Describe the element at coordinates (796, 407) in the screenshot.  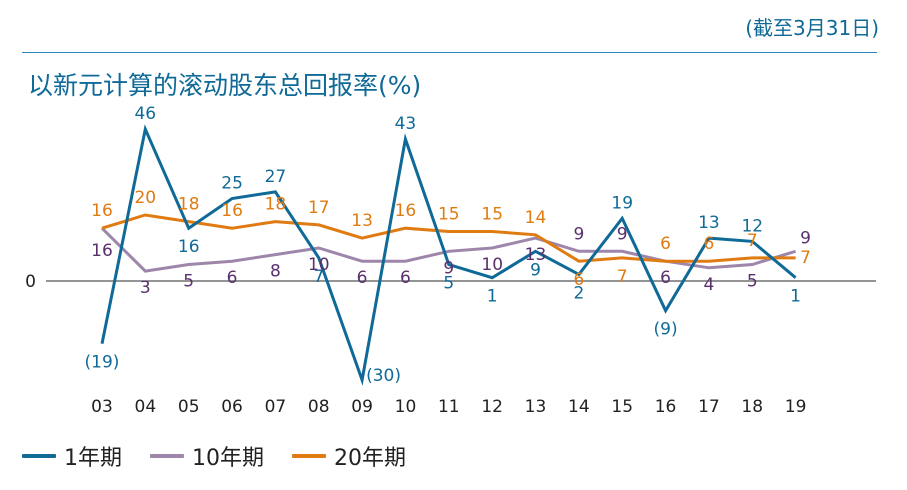
I see `x-tick-label: 19` at that location.